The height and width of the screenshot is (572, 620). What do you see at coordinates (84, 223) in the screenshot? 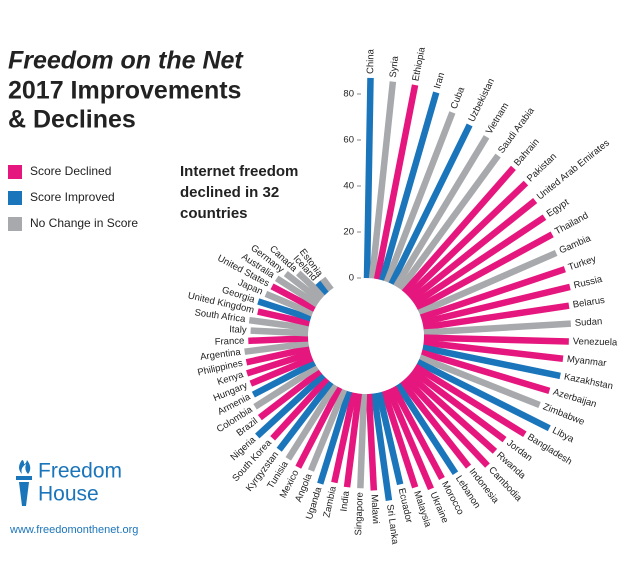
I see `legend-label: No Change in Score` at bounding box center [84, 223].